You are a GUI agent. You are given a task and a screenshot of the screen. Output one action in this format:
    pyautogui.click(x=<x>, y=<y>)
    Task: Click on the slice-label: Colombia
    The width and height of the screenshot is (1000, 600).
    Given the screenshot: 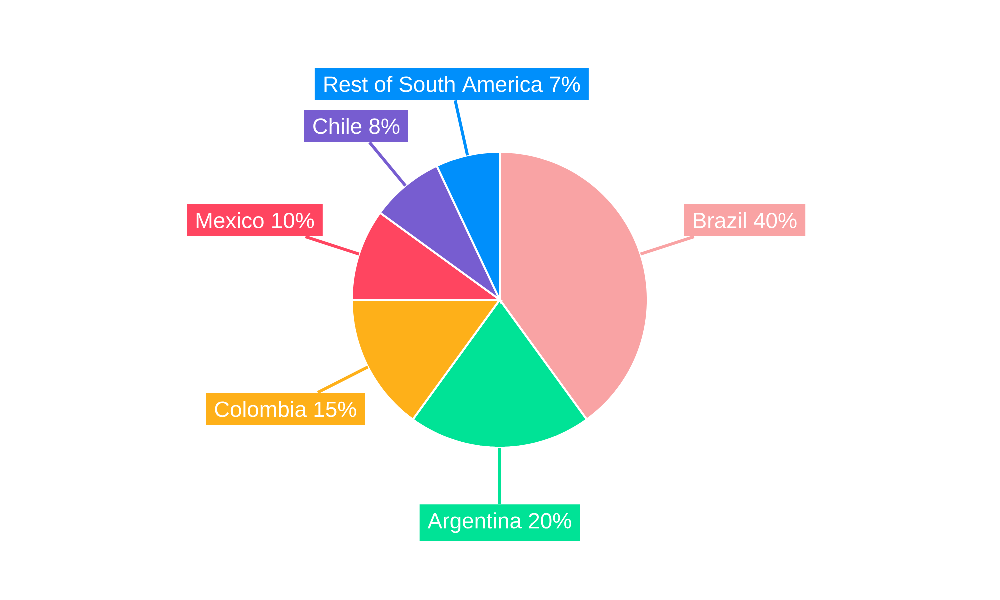 What is the action you would take?
    pyautogui.click(x=261, y=409)
    